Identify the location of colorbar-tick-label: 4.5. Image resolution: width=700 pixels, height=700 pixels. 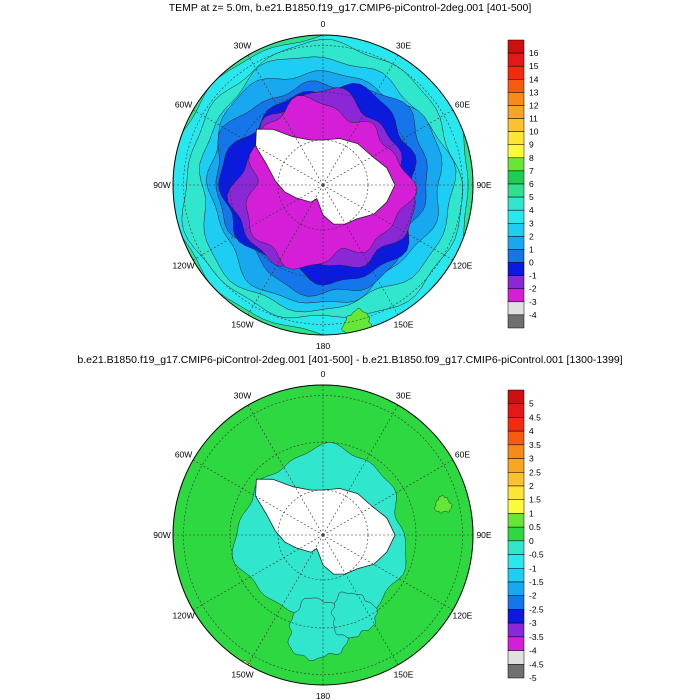
(535, 417).